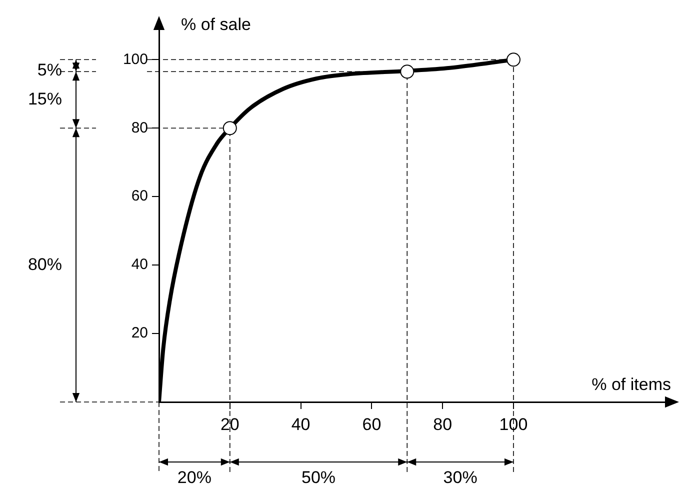 This screenshot has height=500, width=685. I want to click on text: 50%, so click(319, 478).